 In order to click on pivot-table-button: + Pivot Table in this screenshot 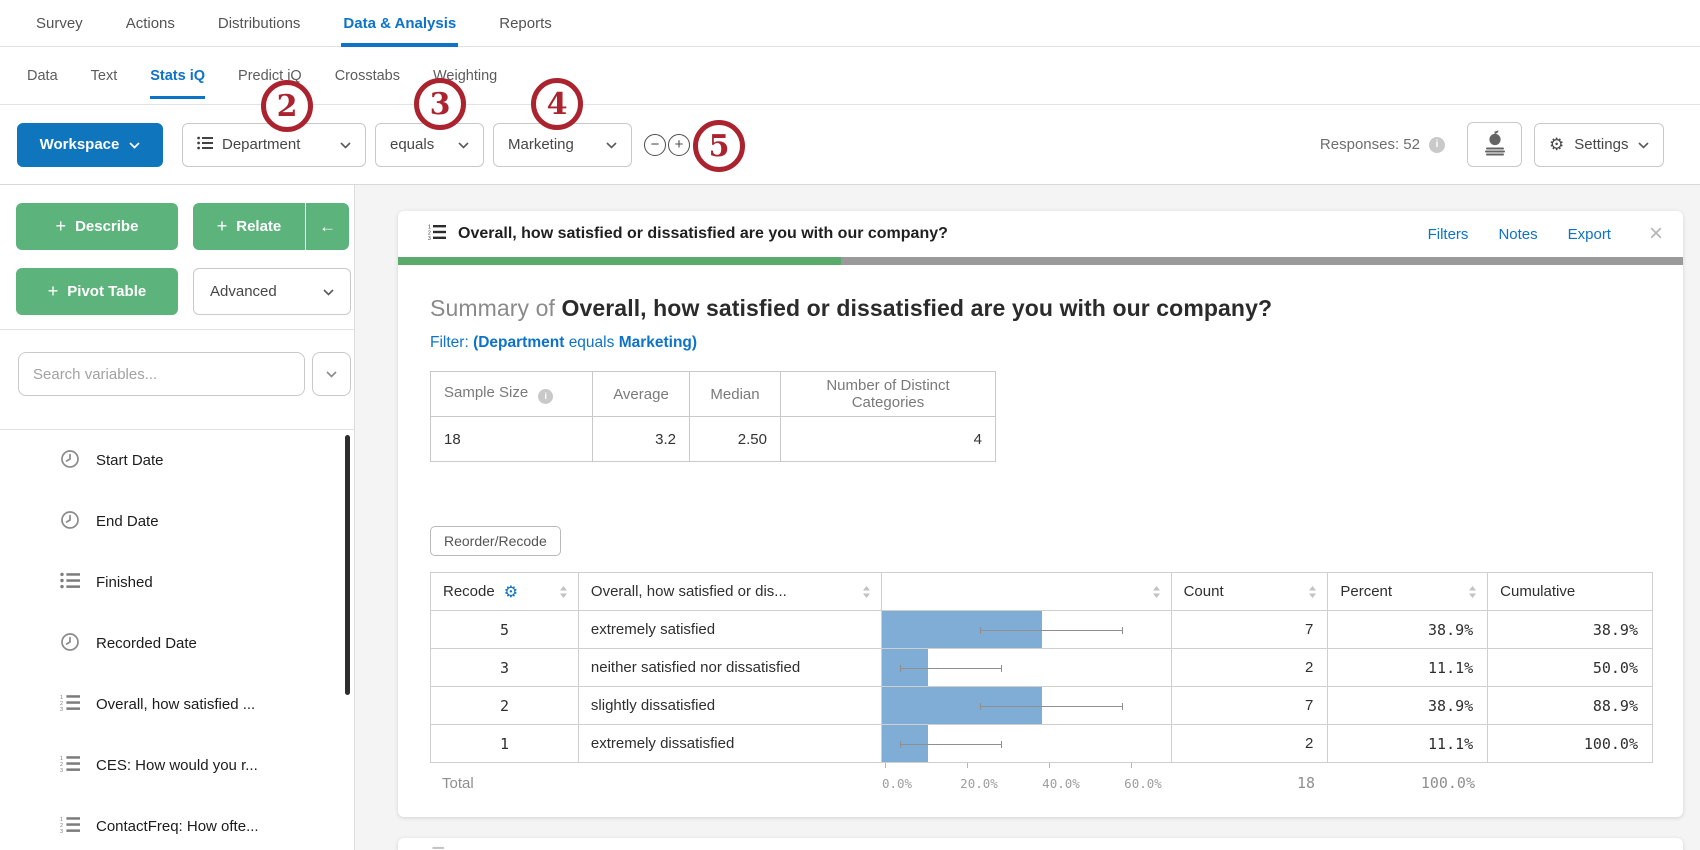, I will do `click(97, 291)`.